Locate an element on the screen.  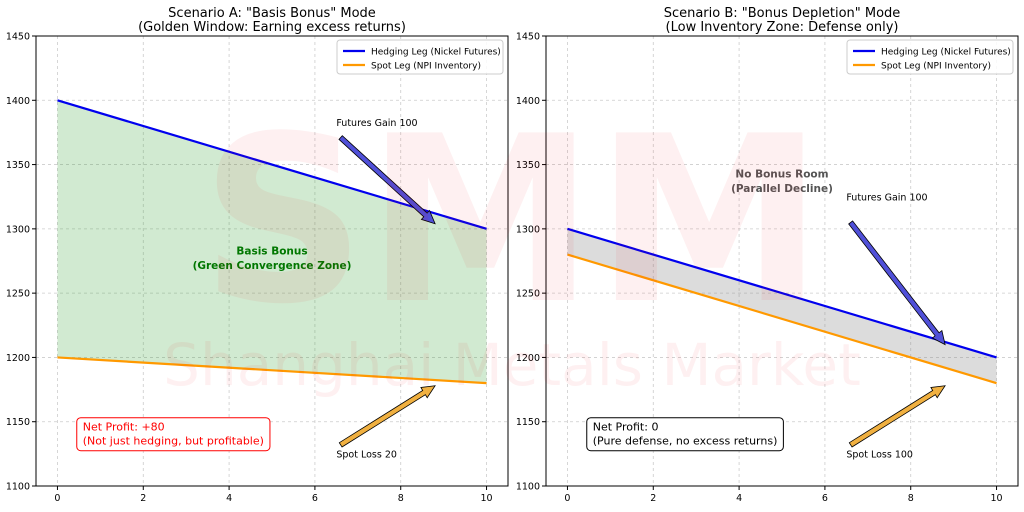
fill-region is located at coordinates (782, 306).